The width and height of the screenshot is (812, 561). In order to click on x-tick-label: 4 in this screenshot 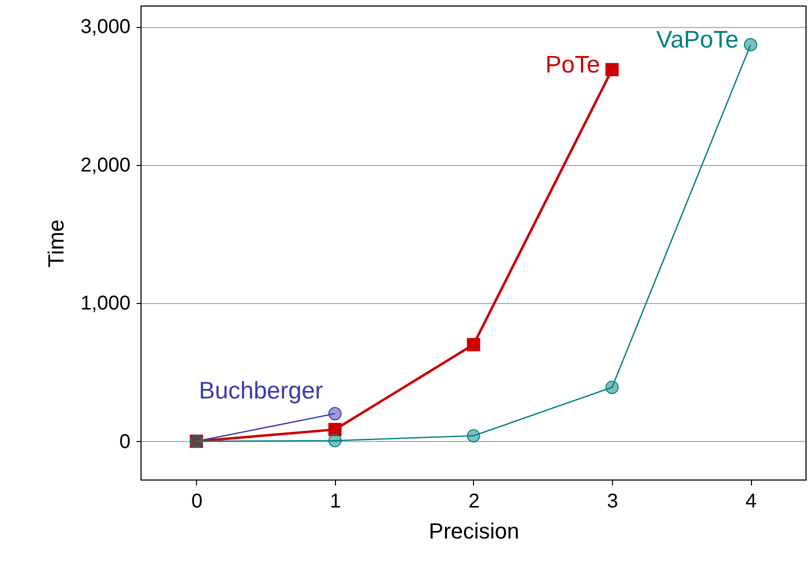, I will do `click(751, 501)`.